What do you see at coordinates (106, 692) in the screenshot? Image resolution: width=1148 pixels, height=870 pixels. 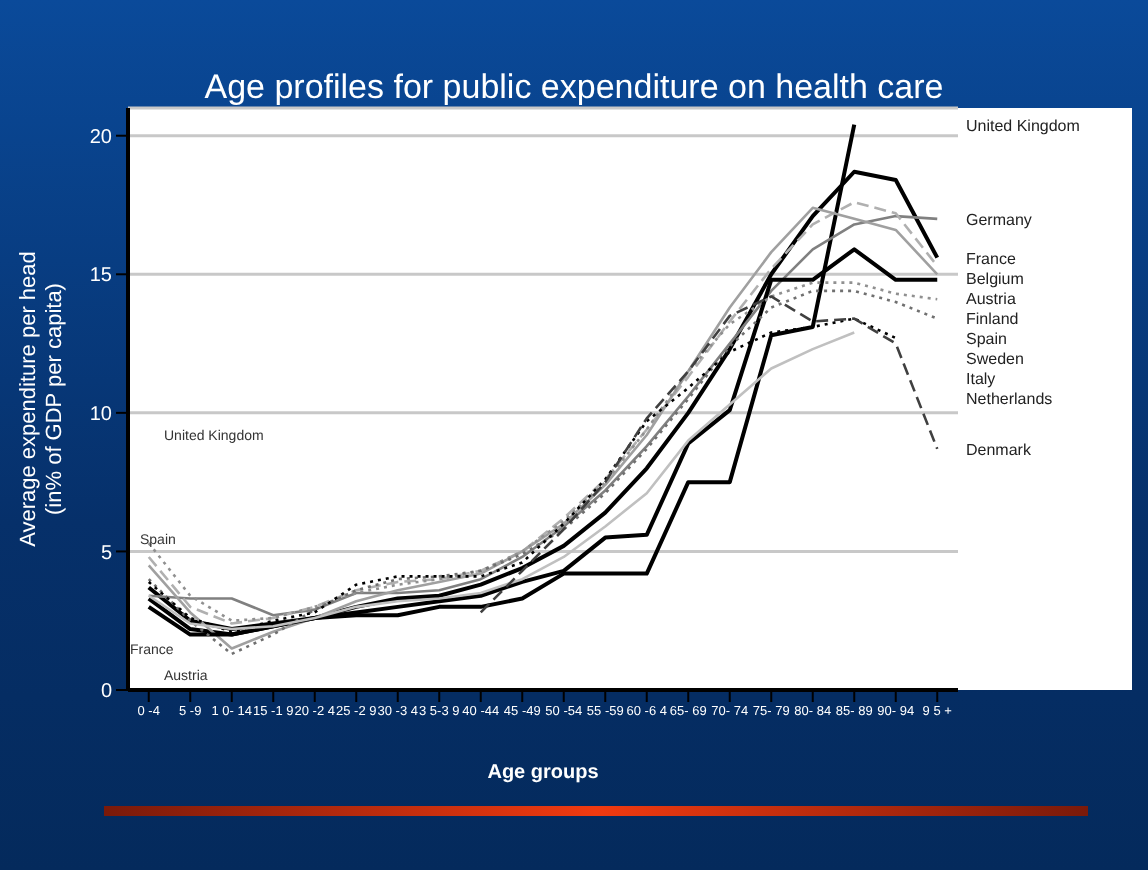 I see `y-tick-label: 0` at bounding box center [106, 692].